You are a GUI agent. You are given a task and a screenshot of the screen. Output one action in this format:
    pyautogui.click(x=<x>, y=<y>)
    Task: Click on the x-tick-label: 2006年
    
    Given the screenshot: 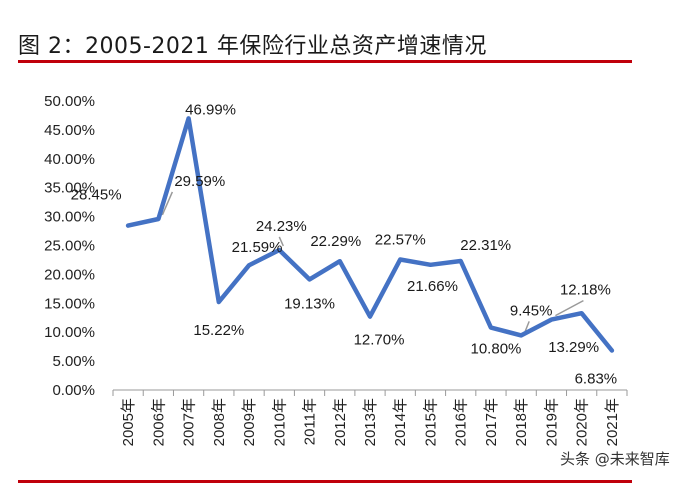 What is the action you would take?
    pyautogui.click(x=158, y=422)
    